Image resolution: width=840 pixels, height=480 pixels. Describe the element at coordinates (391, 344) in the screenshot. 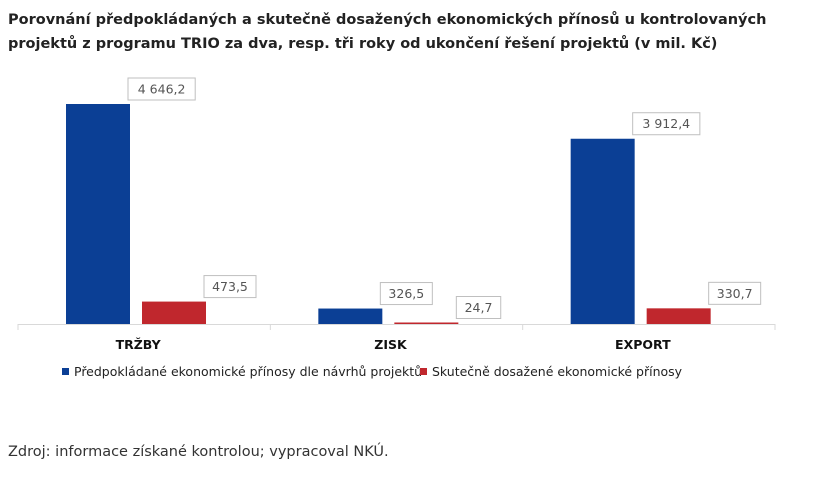

I see `category-label-zisk: ZISK` at that location.